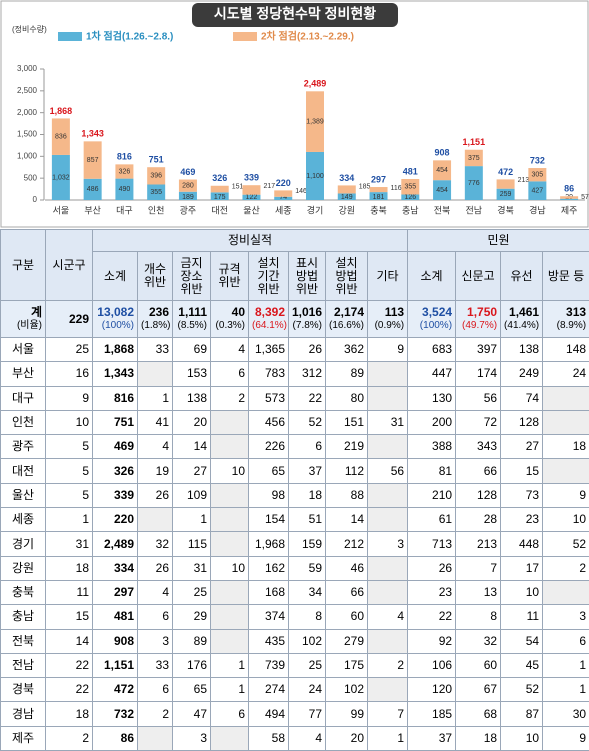  What do you see at coordinates (478, 495) in the screenshot?
I see `table-cell: 128` at bounding box center [478, 495].